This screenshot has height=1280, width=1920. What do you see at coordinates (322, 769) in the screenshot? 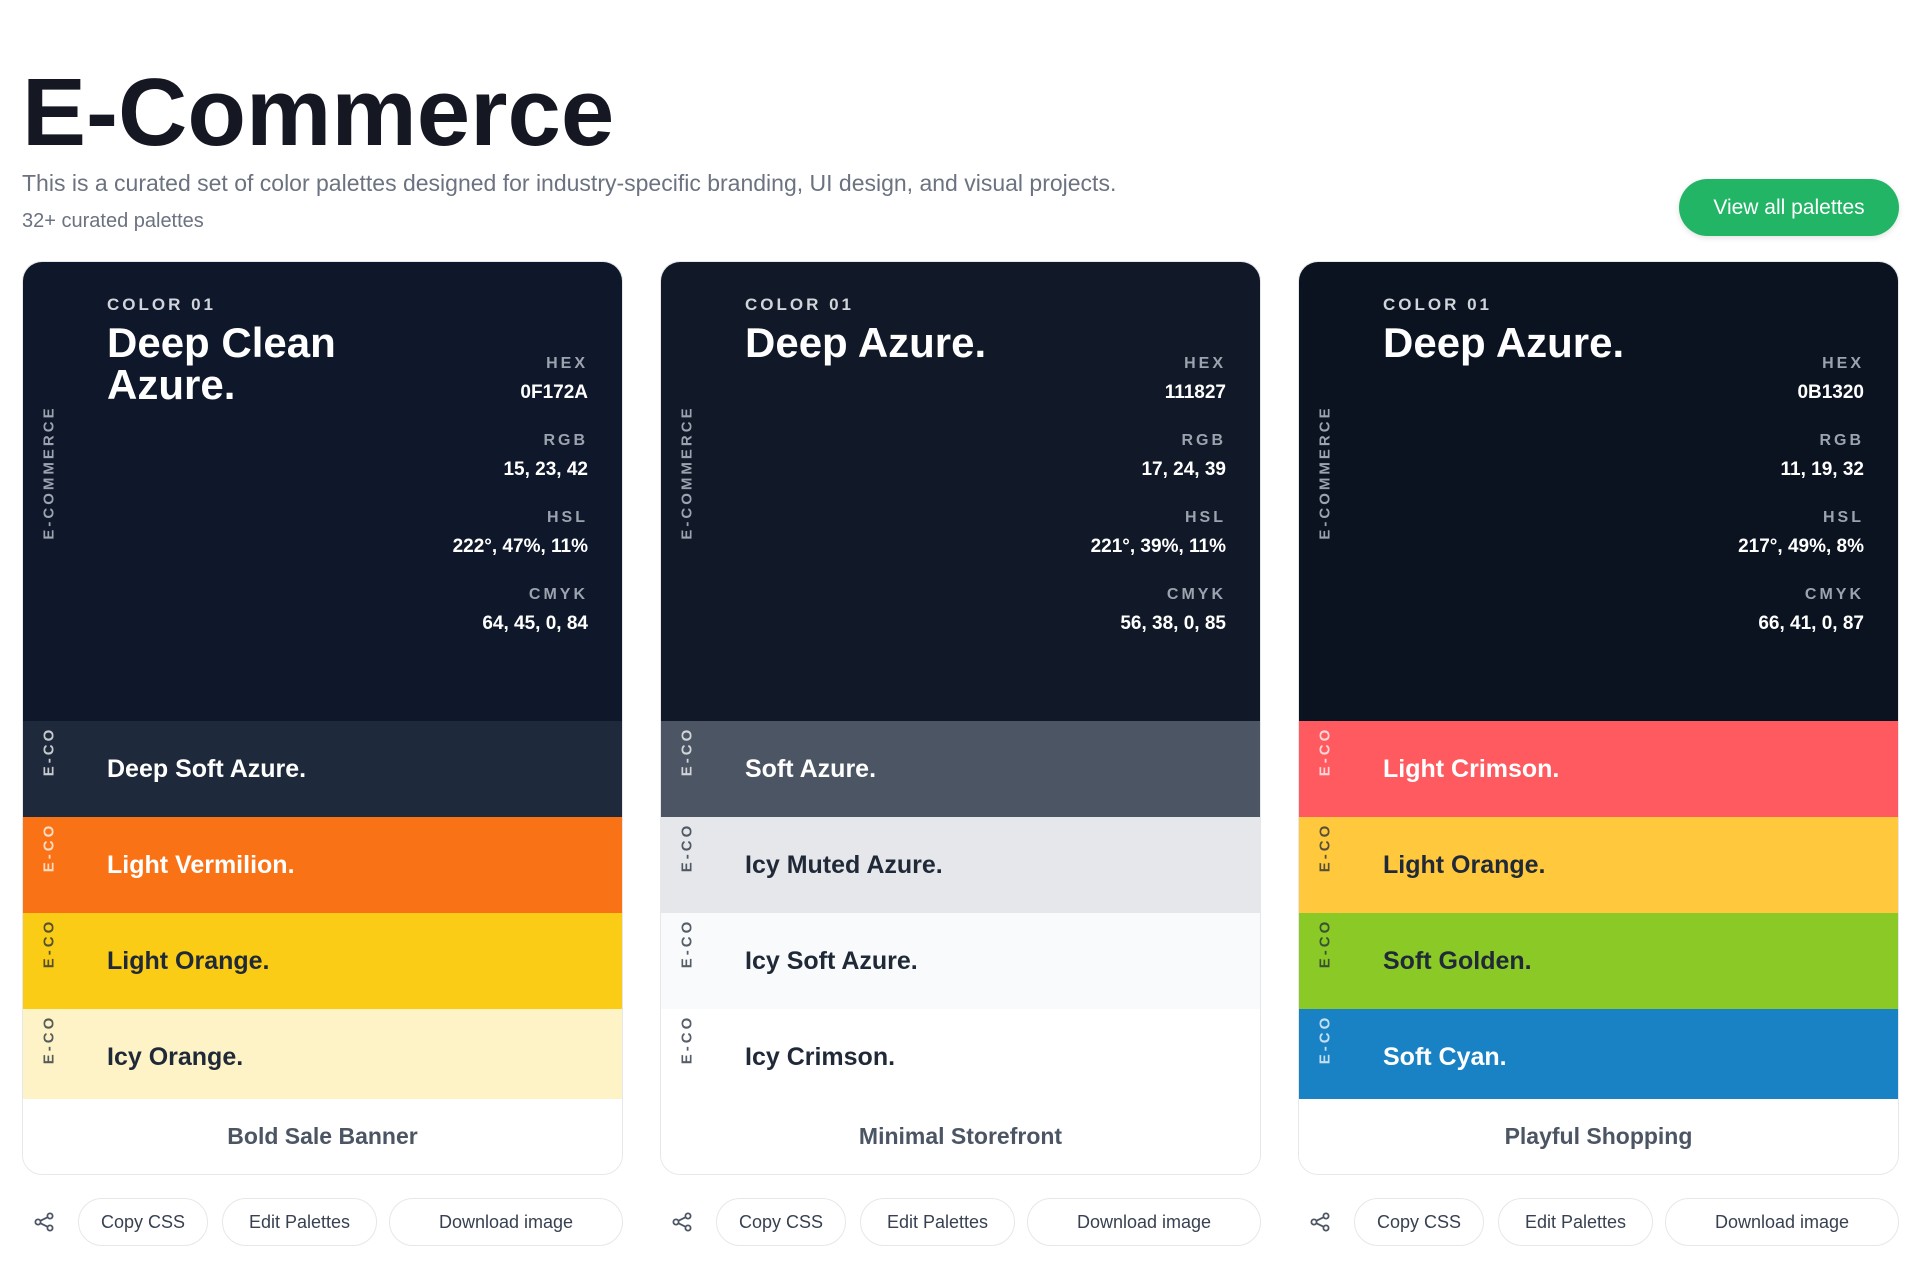
I see `swatch-band: E-CO Deep Soft Azure.` at bounding box center [322, 769].